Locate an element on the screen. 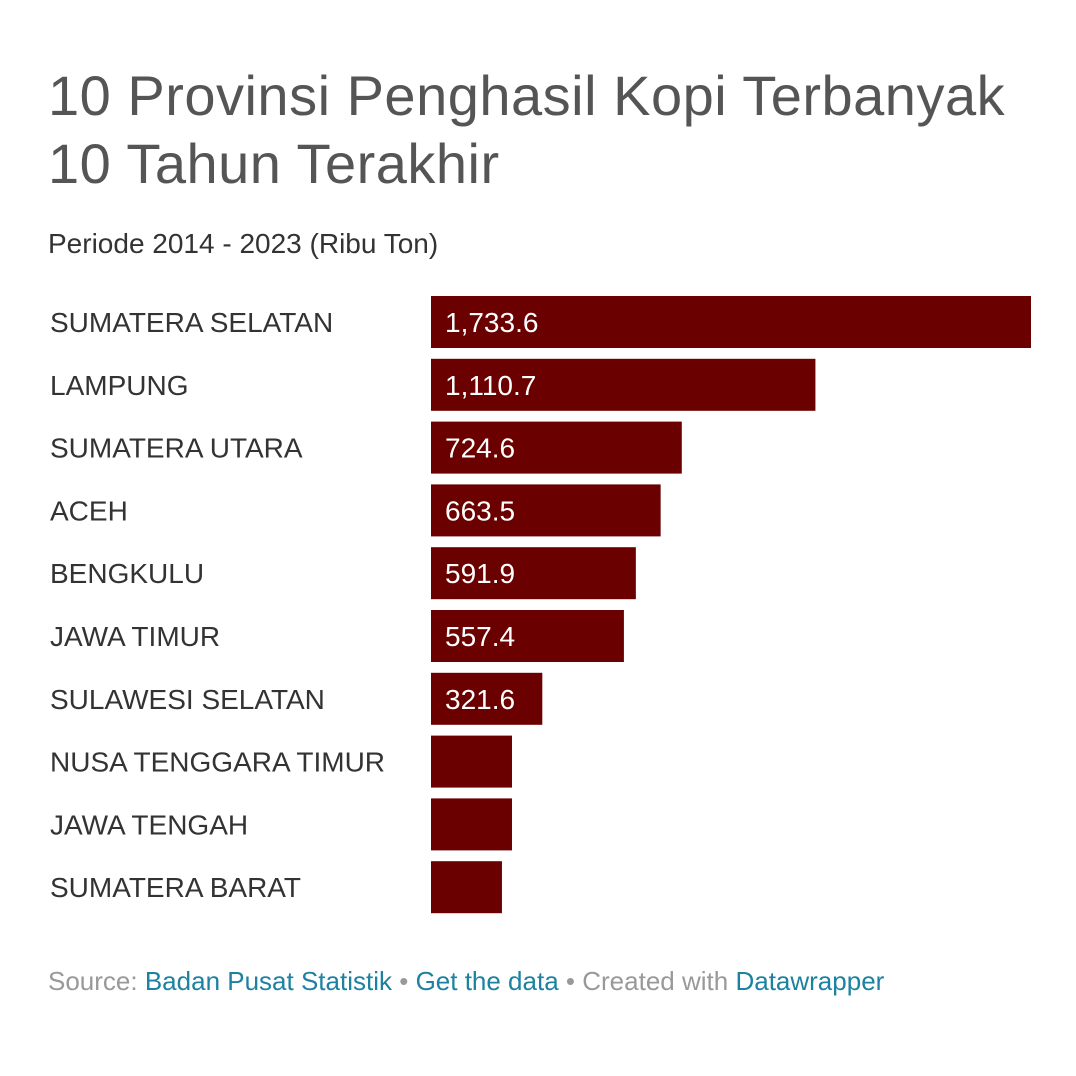  category-label: SUMATERA UTARA is located at coordinates (176, 448).